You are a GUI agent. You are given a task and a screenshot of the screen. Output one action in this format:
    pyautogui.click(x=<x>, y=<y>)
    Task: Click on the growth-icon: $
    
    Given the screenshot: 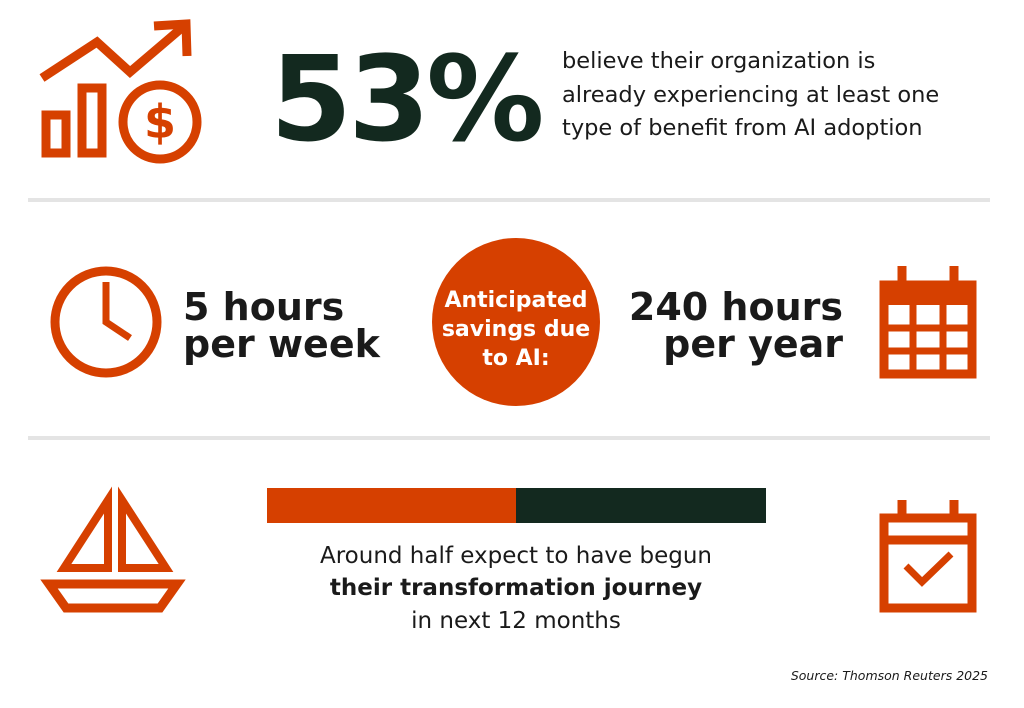 What is the action you would take?
    pyautogui.click(x=120, y=91)
    